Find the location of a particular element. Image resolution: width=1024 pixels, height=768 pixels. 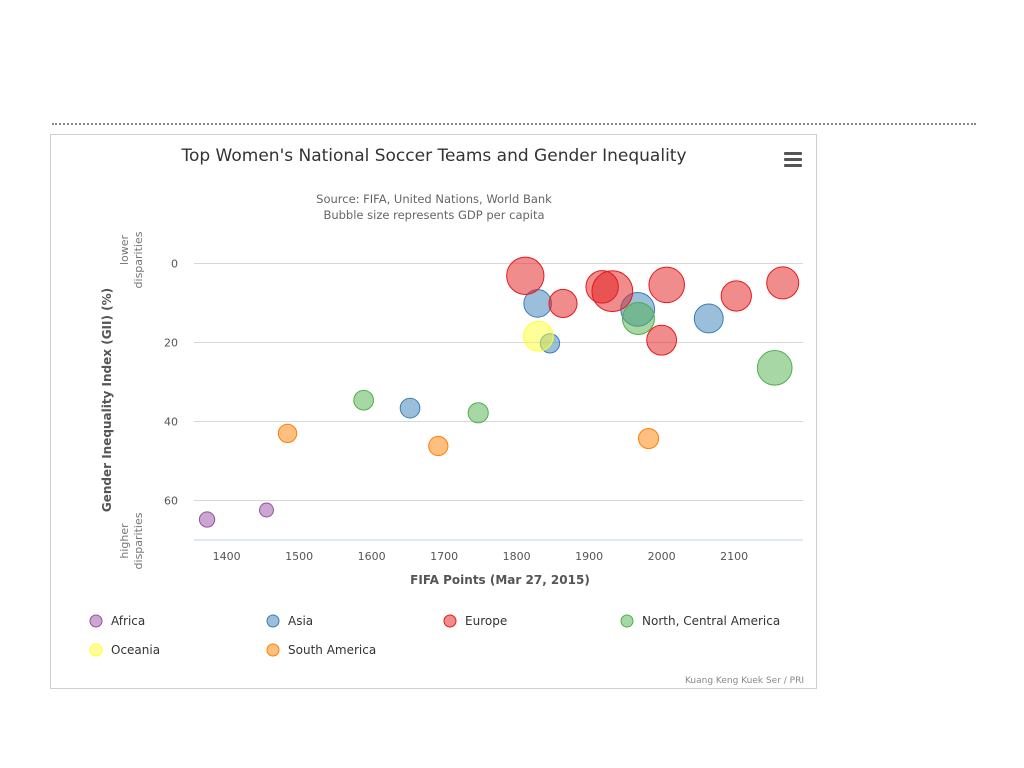

x-tick-label-1700: 1700 is located at coordinates (444, 556).